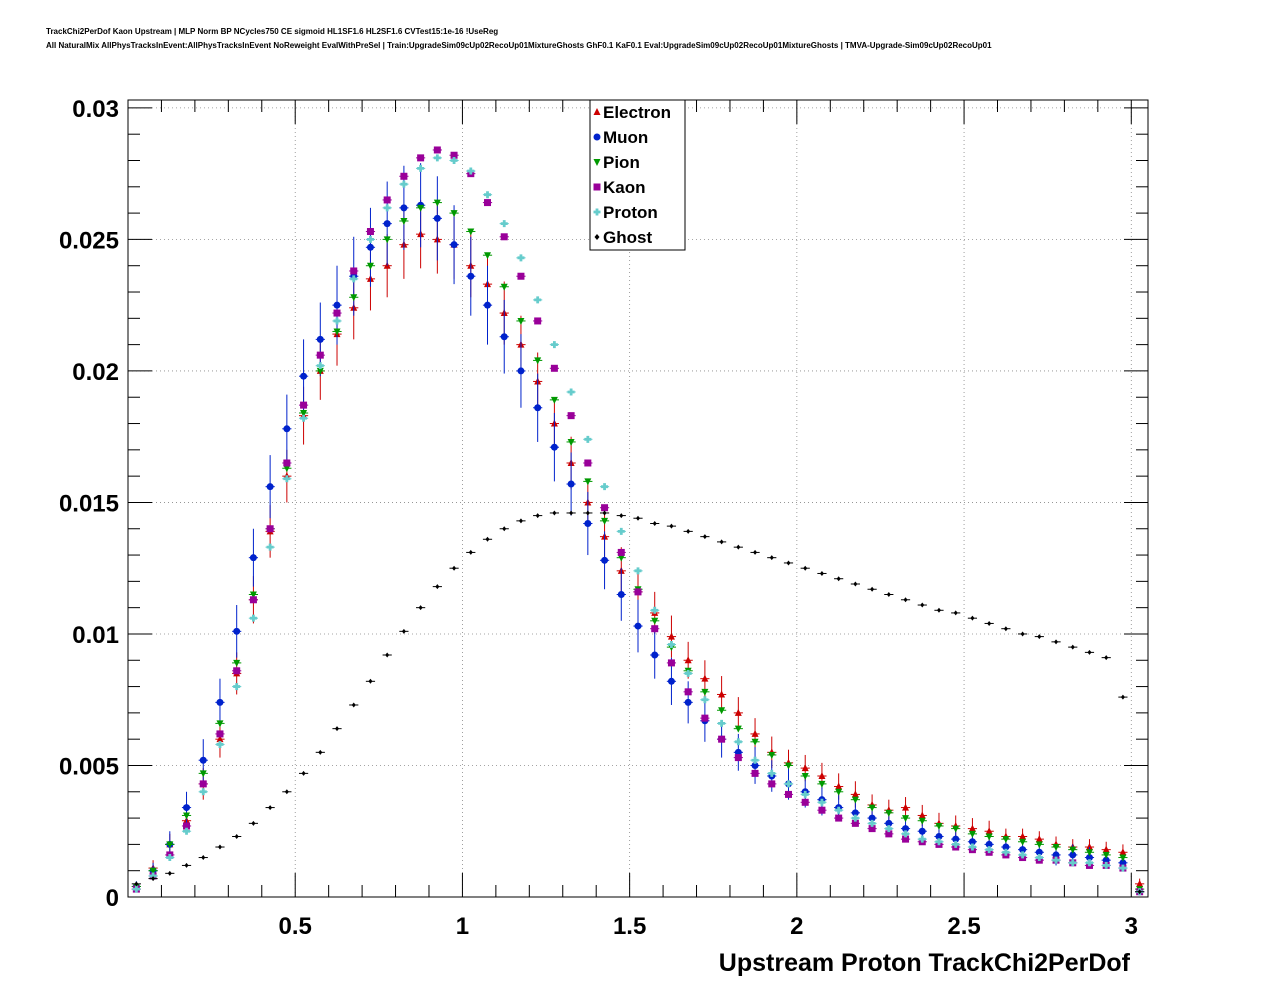 Image resolution: width=1276 pixels, height=996 pixels. I want to click on x-axis-label: Upstream Proton TrackChi2PerDof, so click(925, 963).